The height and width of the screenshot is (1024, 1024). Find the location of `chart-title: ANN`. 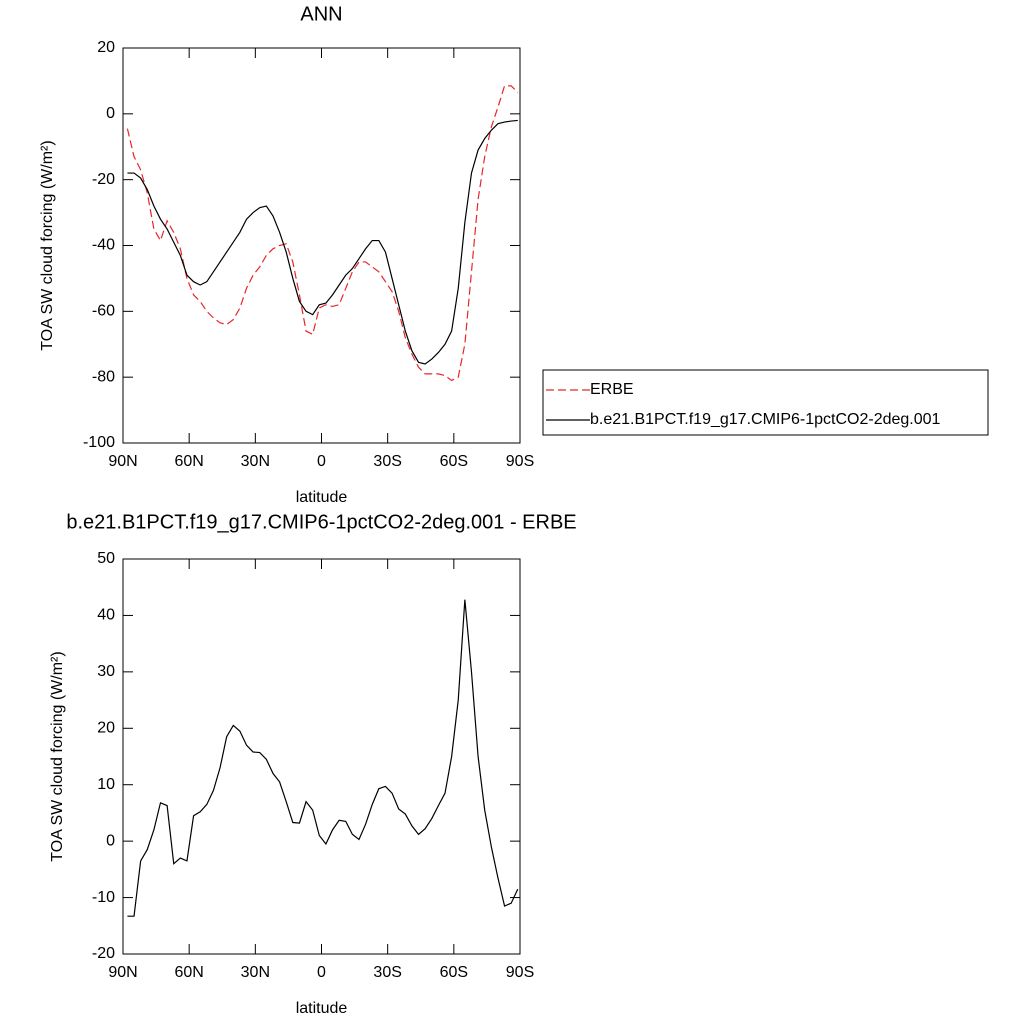

chart-title: ANN is located at coordinates (321, 14).